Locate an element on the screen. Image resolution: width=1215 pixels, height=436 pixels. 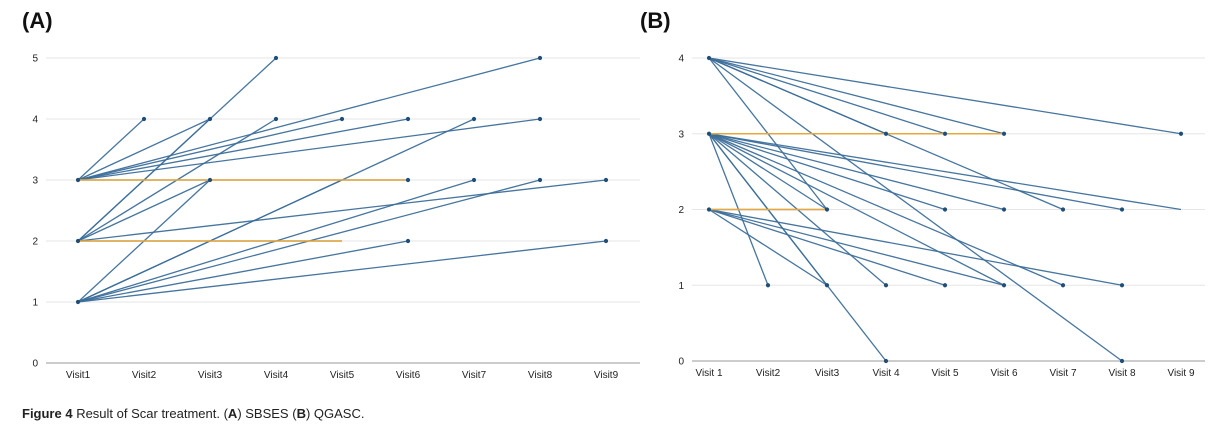
caption-prefix: Figure 4 is located at coordinates (47, 413).